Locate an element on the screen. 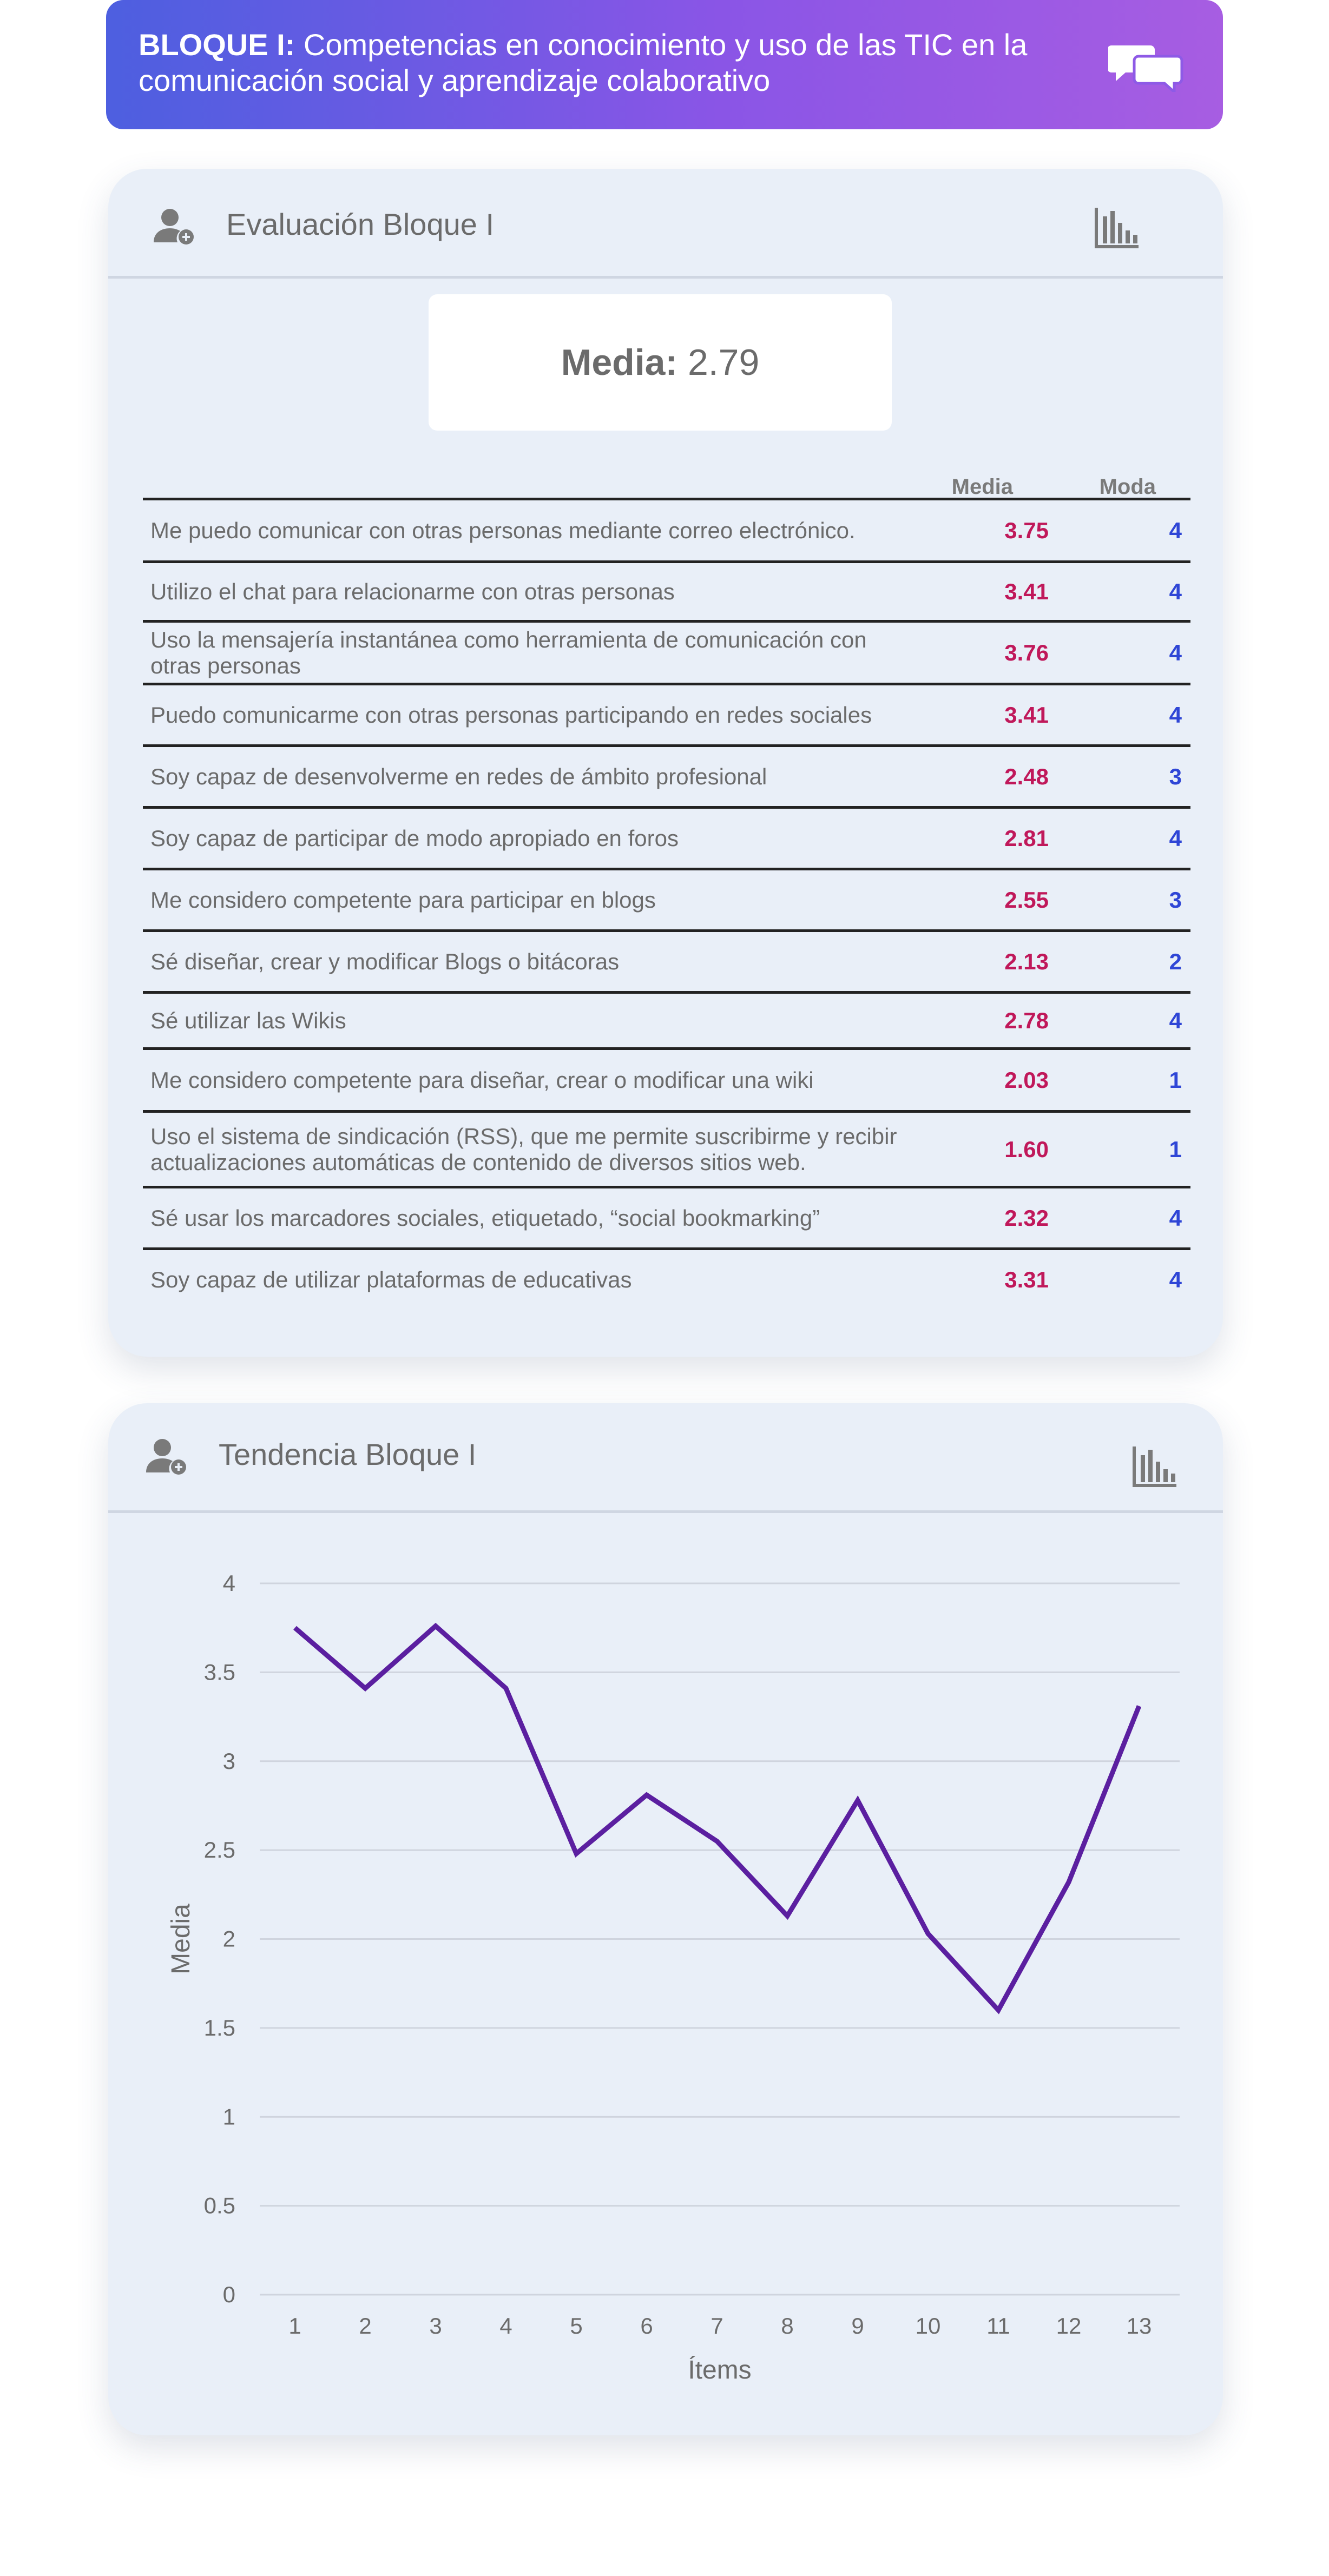 This screenshot has width=1329, height=2576. x-tick-label: 12 is located at coordinates (1069, 2326).